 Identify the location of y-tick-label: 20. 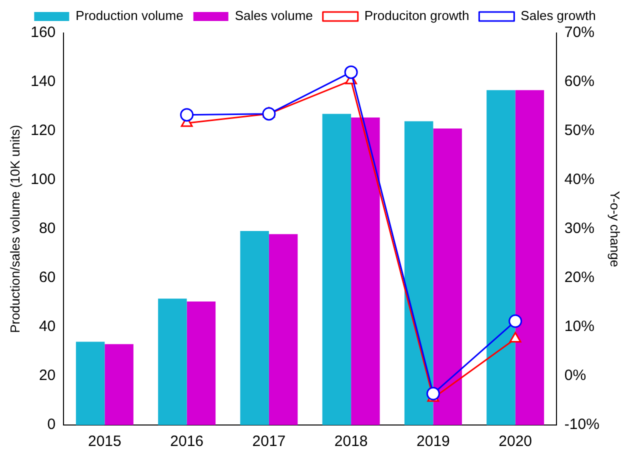
(47, 375).